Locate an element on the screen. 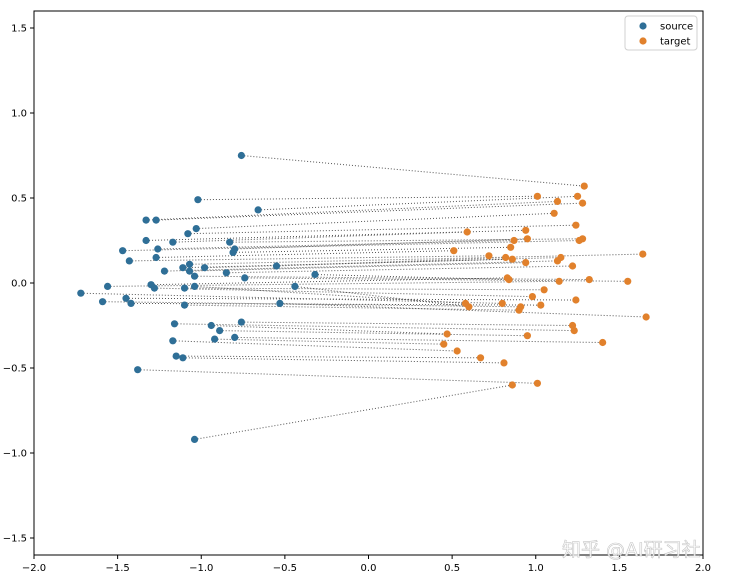 This screenshot has width=735, height=582. x-tick-label: −0.5 is located at coordinates (285, 568).